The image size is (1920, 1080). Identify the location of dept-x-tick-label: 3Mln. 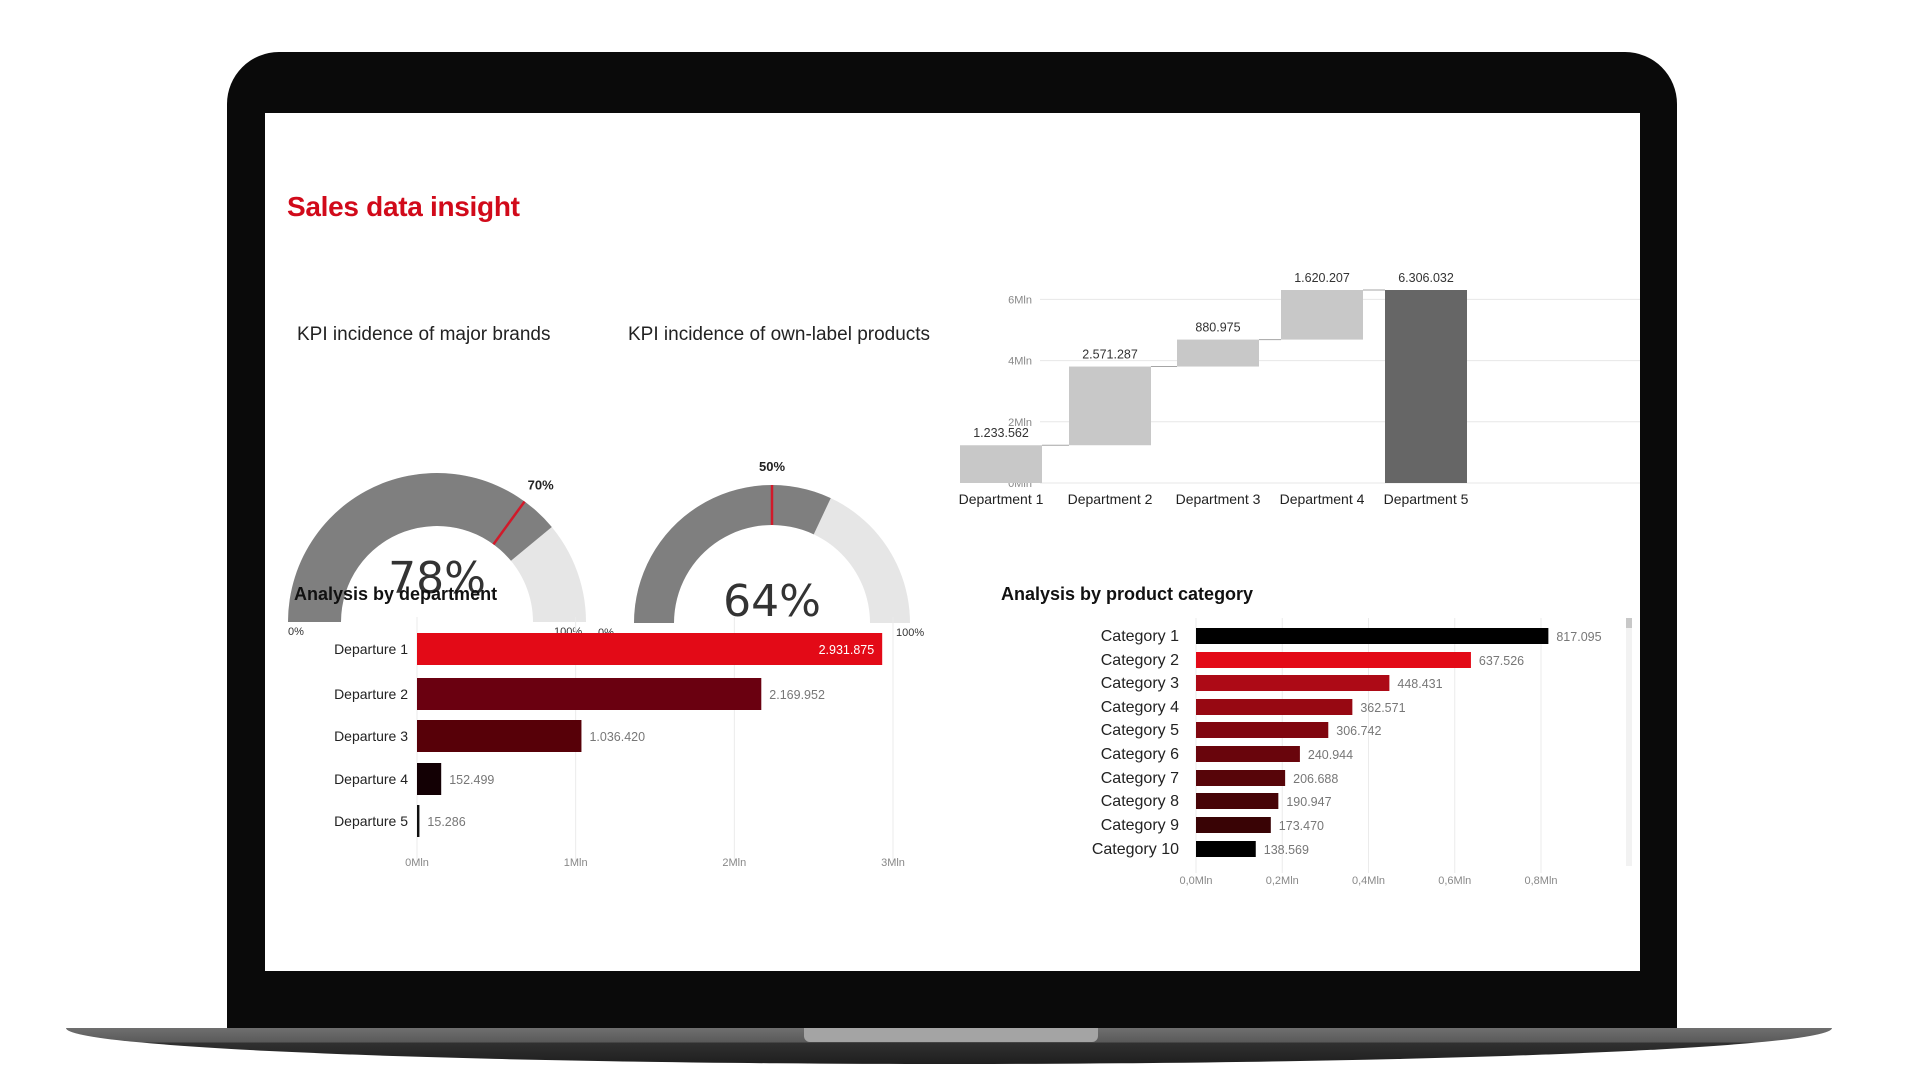
(893, 863).